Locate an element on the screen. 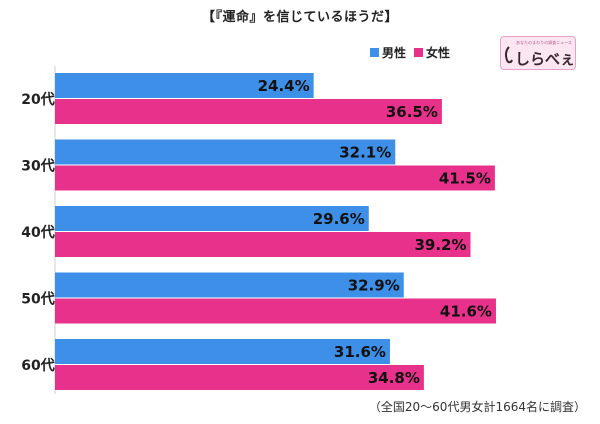  legend-item-female: 女性 is located at coordinates (432, 52).